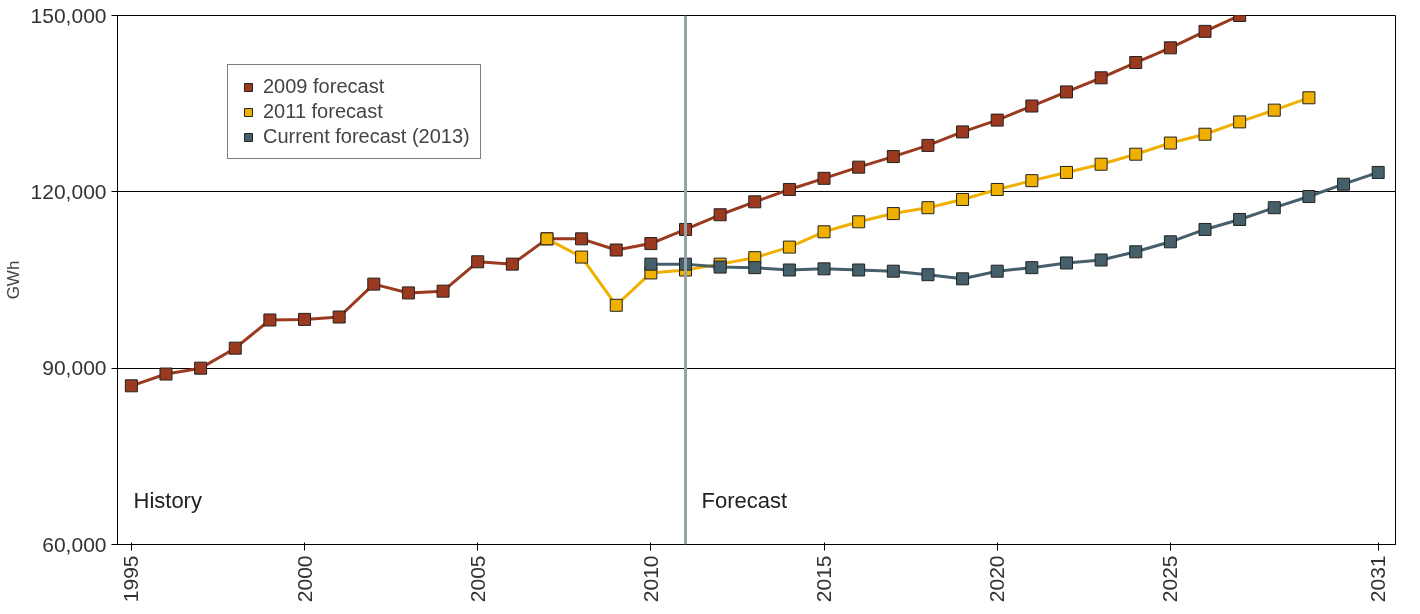 This screenshot has height=614, width=1420. Describe the element at coordinates (68, 15) in the screenshot. I see `y-tick-label: 150,000` at that location.